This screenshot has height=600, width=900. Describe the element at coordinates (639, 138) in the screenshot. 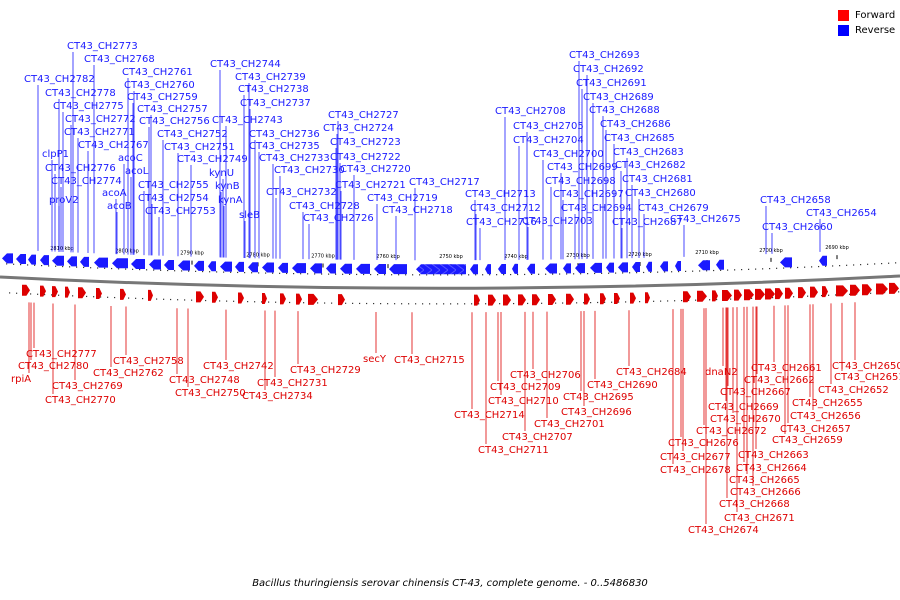

I see `reverse-gene-label: CT43_CH2685` at that location.